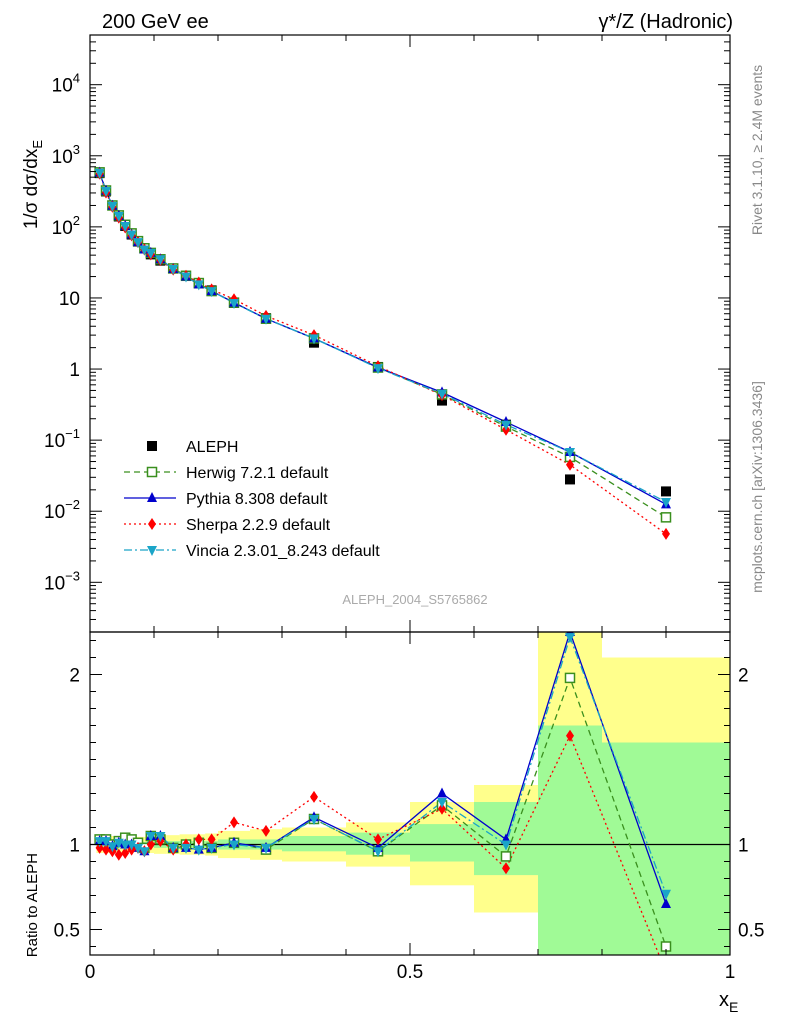 The image size is (786, 1024). Describe the element at coordinates (32, 905) in the screenshot. I see `ratio-y-axis-label: Ratio to ALEPH` at that location.